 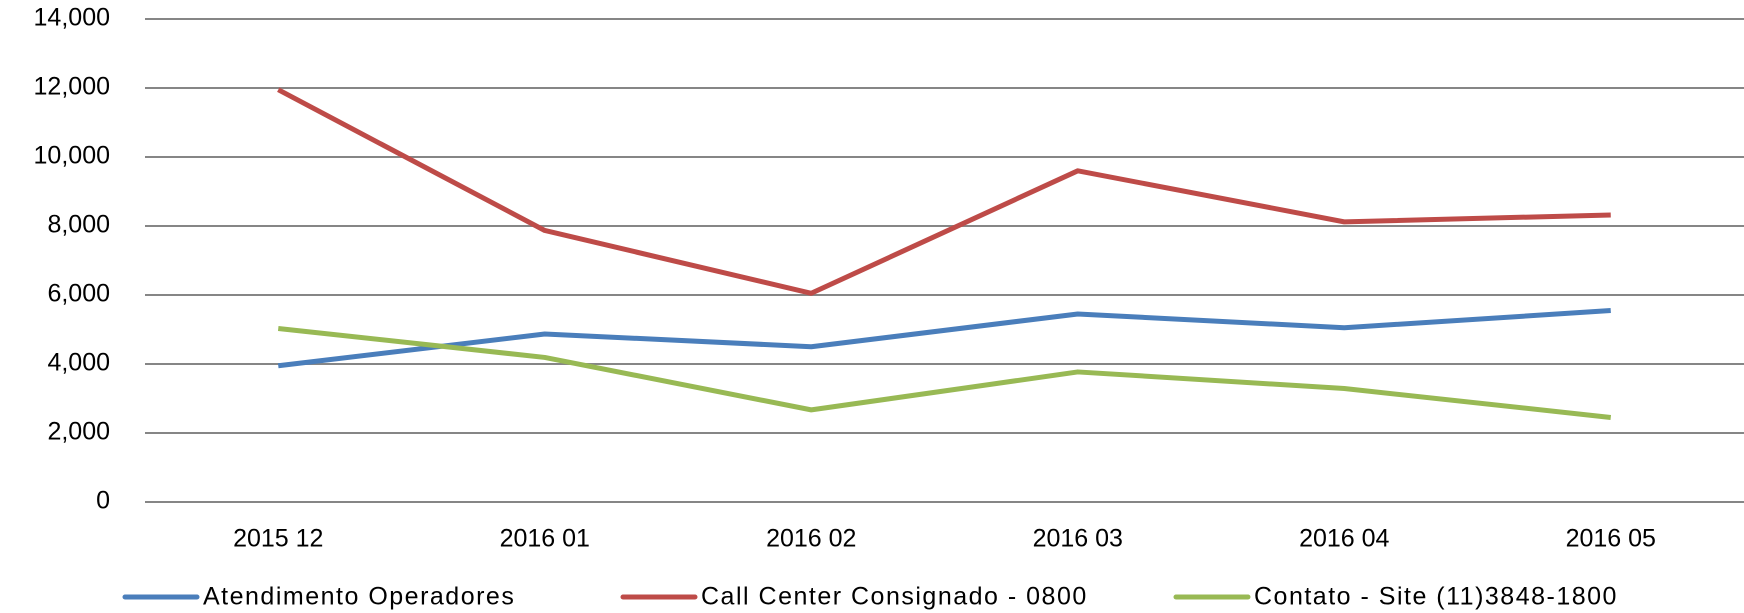 What do you see at coordinates (1611, 539) in the screenshot?
I see `x-tick-label: 2016 05` at bounding box center [1611, 539].